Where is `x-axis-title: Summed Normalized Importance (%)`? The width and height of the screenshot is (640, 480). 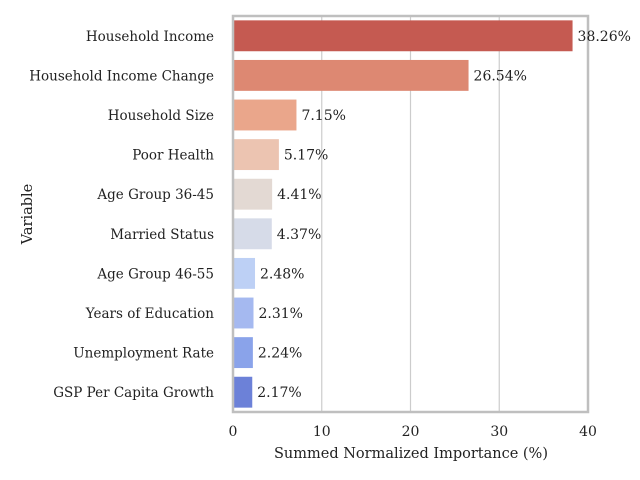
x-axis-title: Summed Normalized Importance (%) is located at coordinates (411, 454).